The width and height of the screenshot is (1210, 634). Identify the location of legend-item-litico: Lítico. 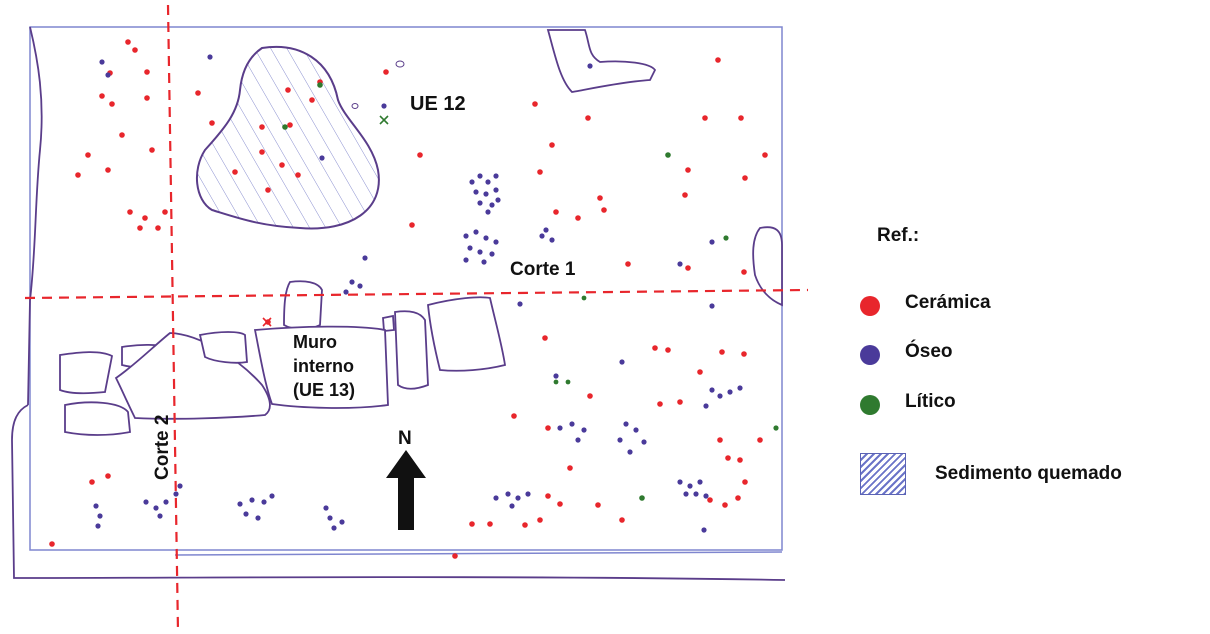
(1030, 406).